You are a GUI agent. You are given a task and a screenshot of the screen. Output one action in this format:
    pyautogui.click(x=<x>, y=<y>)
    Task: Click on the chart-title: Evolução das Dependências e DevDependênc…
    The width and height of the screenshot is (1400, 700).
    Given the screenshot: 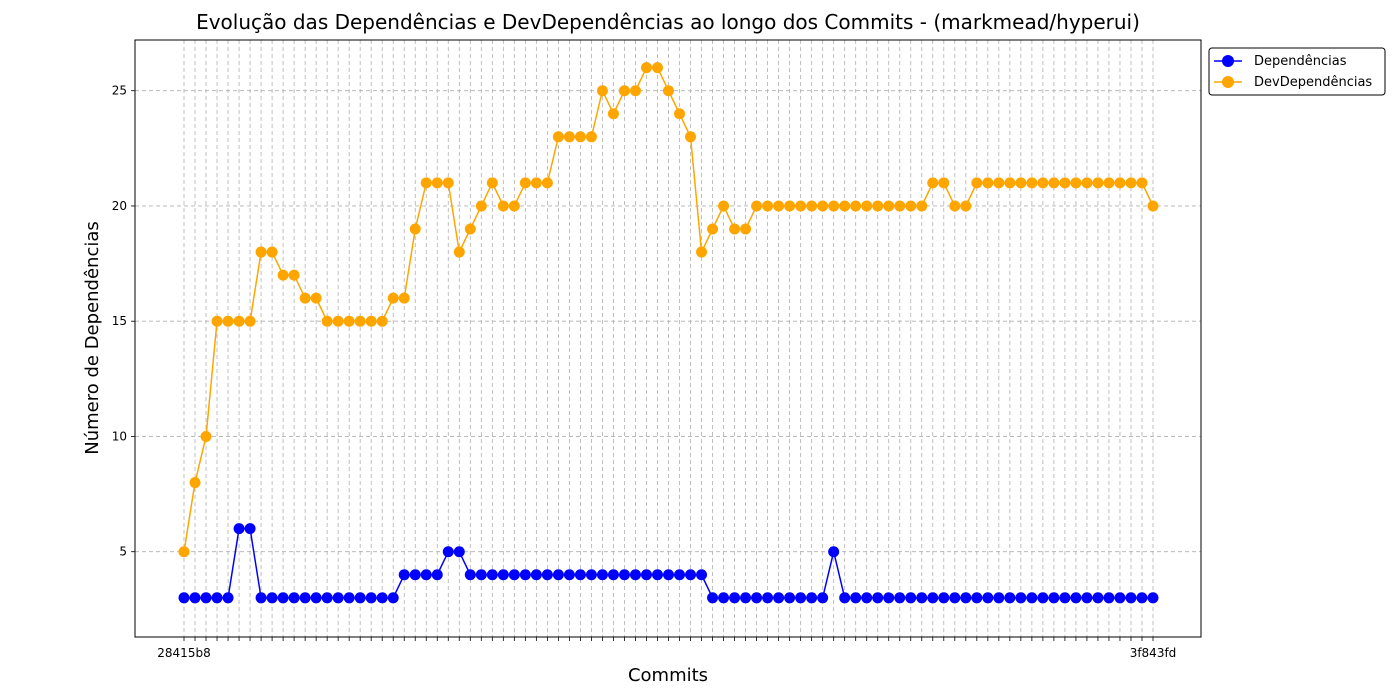 What is the action you would take?
    pyautogui.click(x=668, y=22)
    